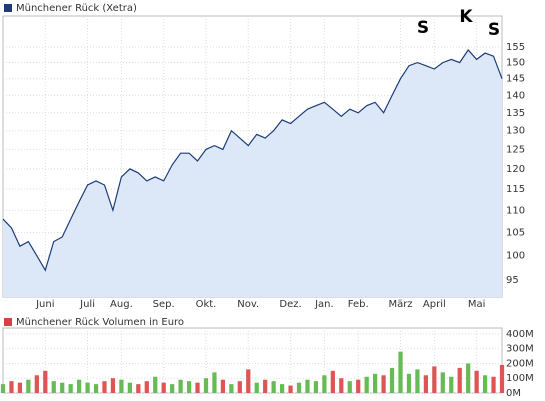  Describe the element at coordinates (515, 169) in the screenshot. I see `y-tick-label: 120` at that location.